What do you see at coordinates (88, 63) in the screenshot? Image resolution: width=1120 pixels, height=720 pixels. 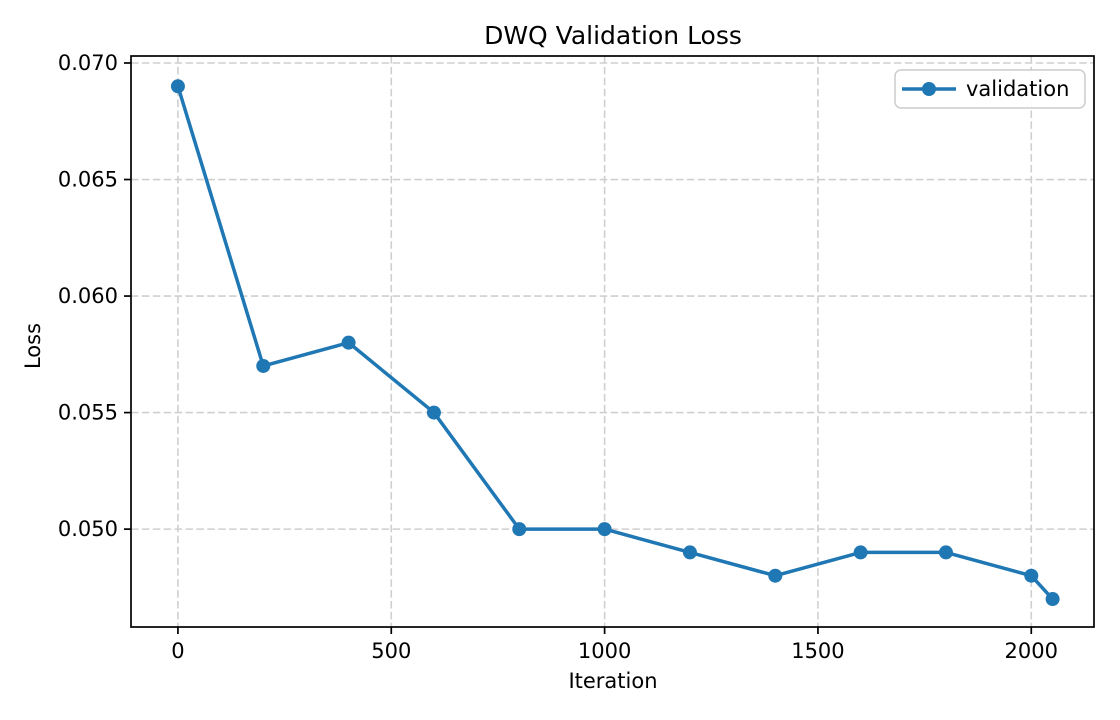 I see `y-tick-label: 0.070` at bounding box center [88, 63].